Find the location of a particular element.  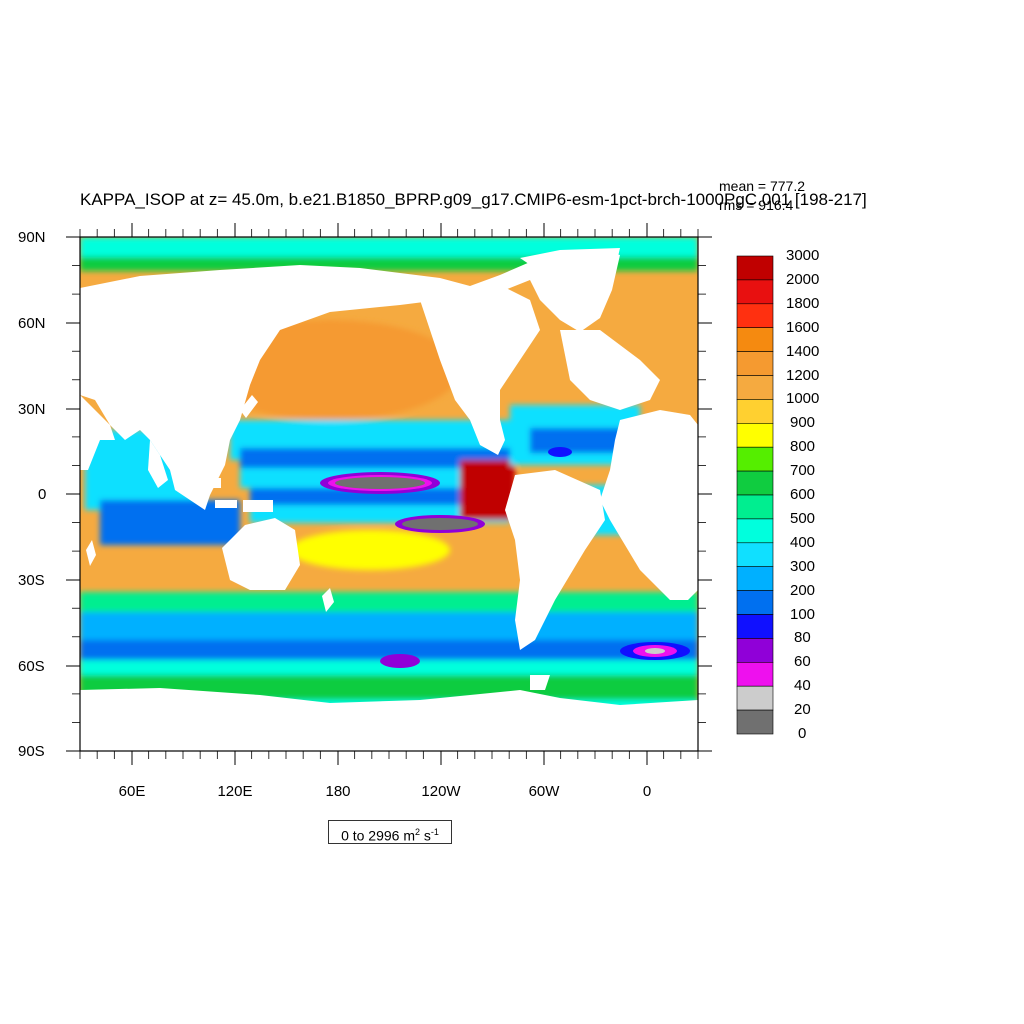

colorbar-label: 80 is located at coordinates (802, 638).